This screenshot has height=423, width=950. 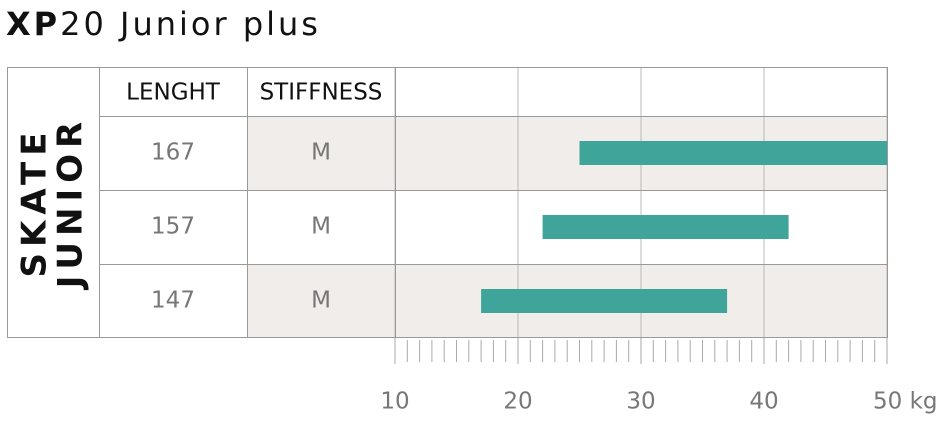 What do you see at coordinates (173, 153) in the screenshot?
I see `length-cell: 167` at bounding box center [173, 153].